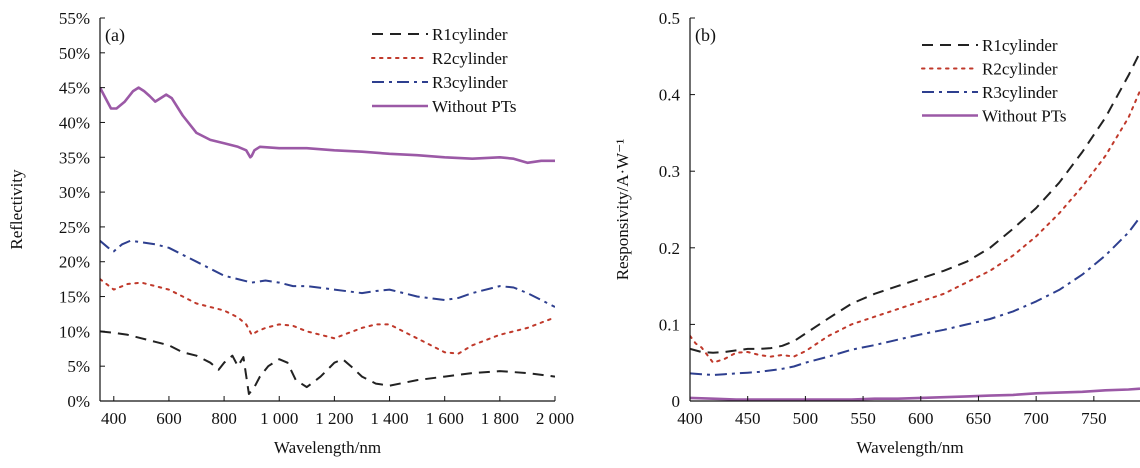 The image size is (1140, 468). I want to click on panel-label: (a), so click(115, 35).